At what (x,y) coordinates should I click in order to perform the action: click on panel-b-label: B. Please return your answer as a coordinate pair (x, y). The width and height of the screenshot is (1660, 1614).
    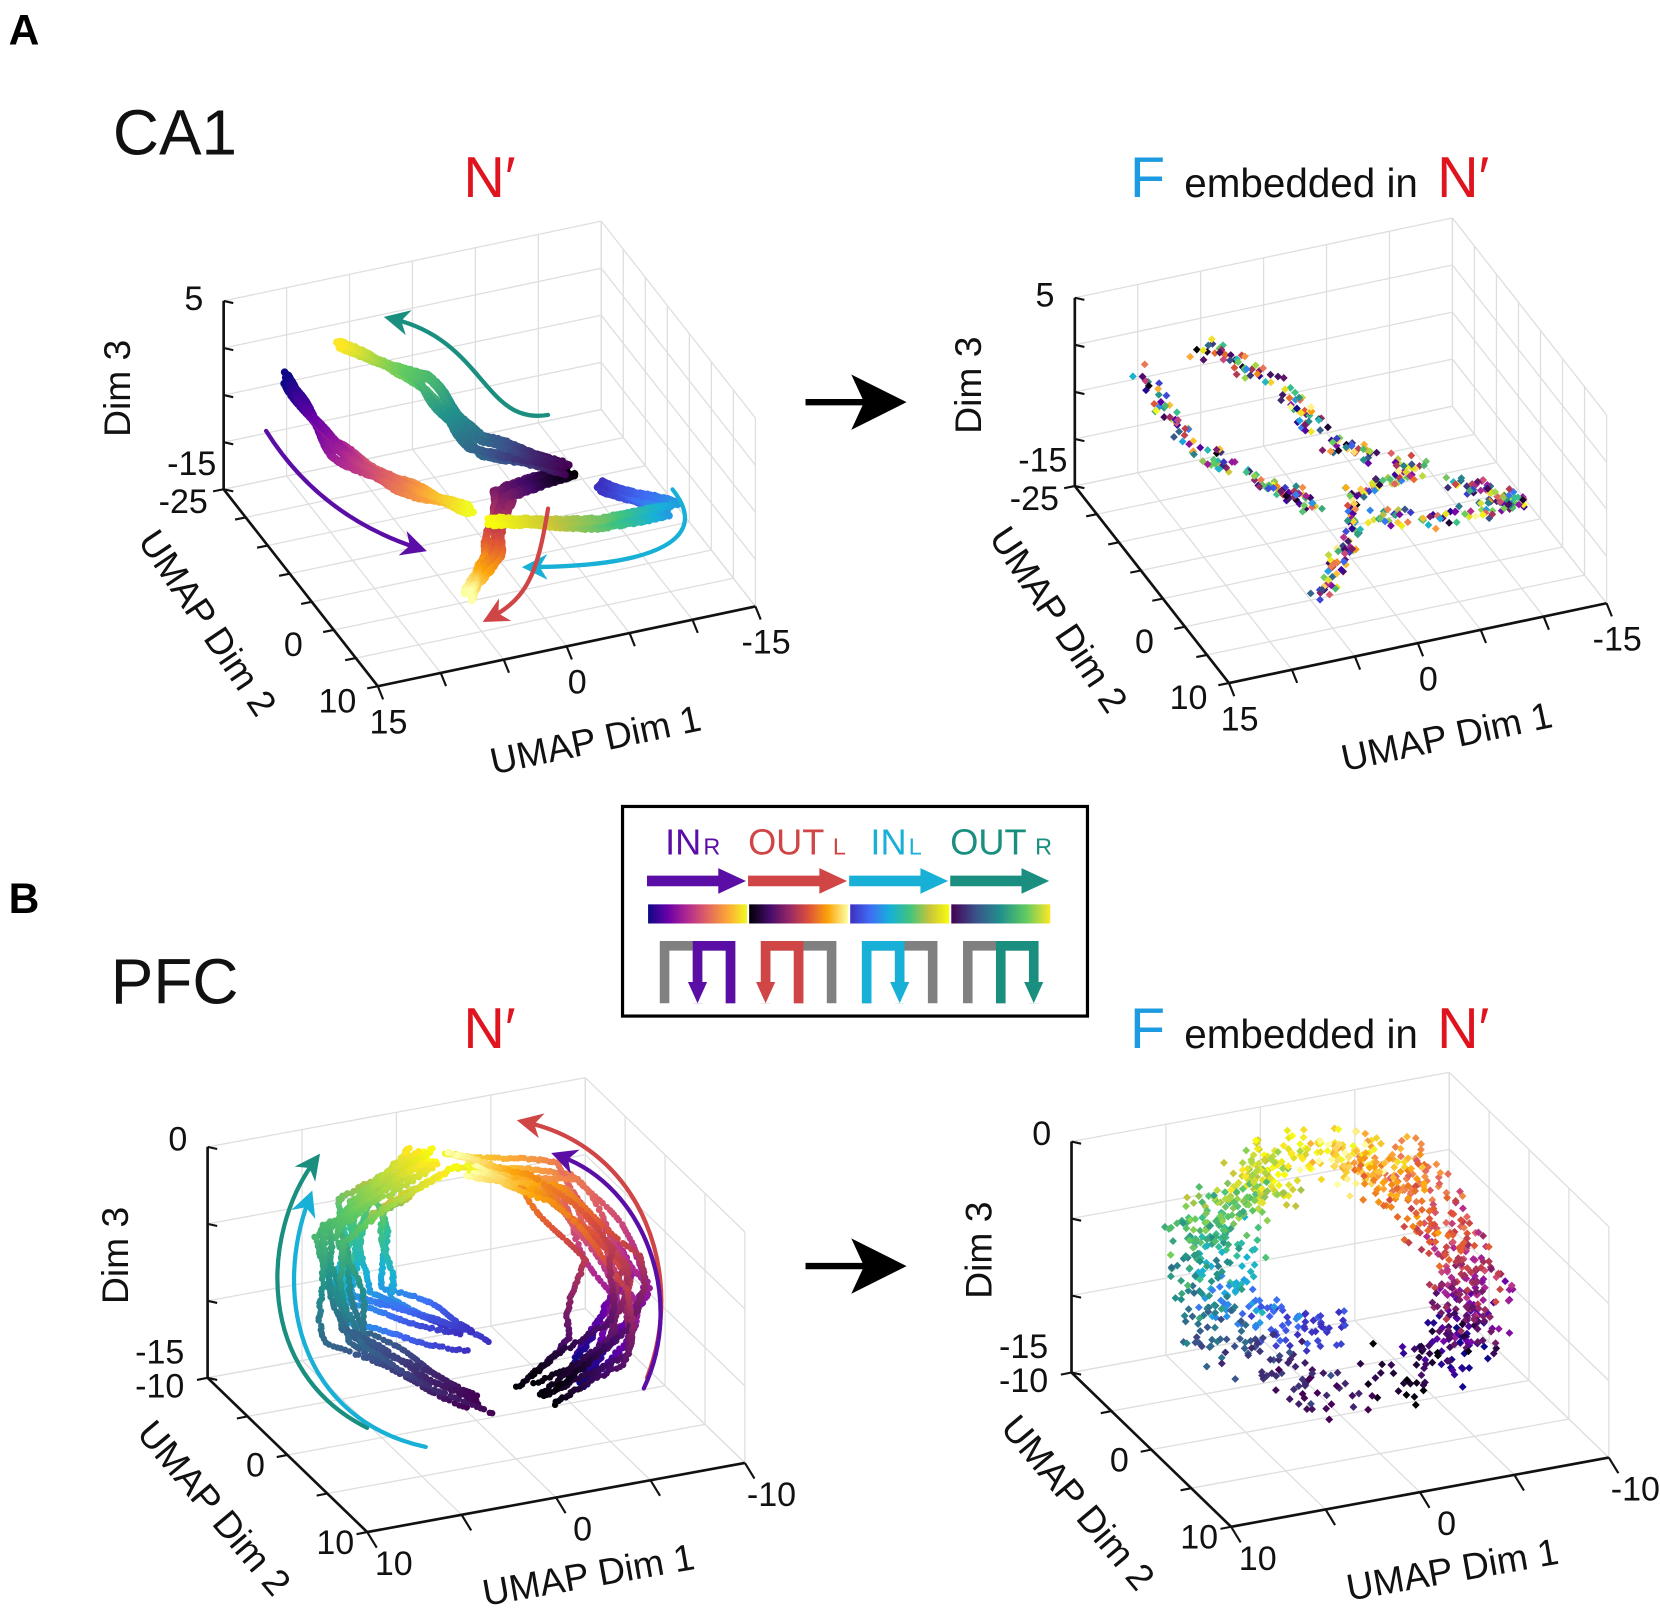
    Looking at the image, I should click on (24, 899).